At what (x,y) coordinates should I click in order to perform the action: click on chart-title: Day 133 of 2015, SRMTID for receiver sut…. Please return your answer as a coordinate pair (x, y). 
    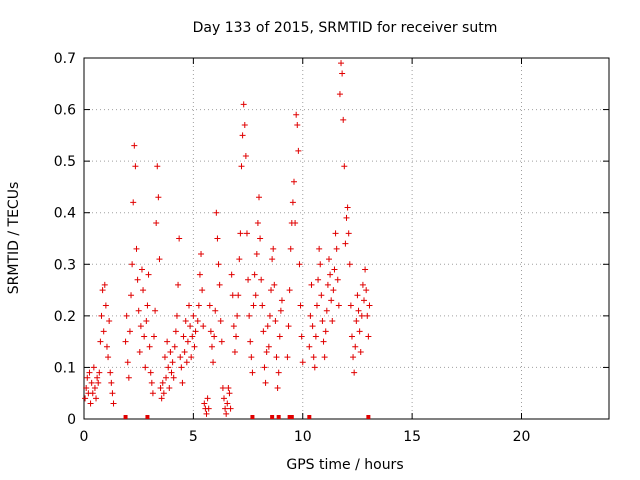
    Looking at the image, I should click on (345, 28).